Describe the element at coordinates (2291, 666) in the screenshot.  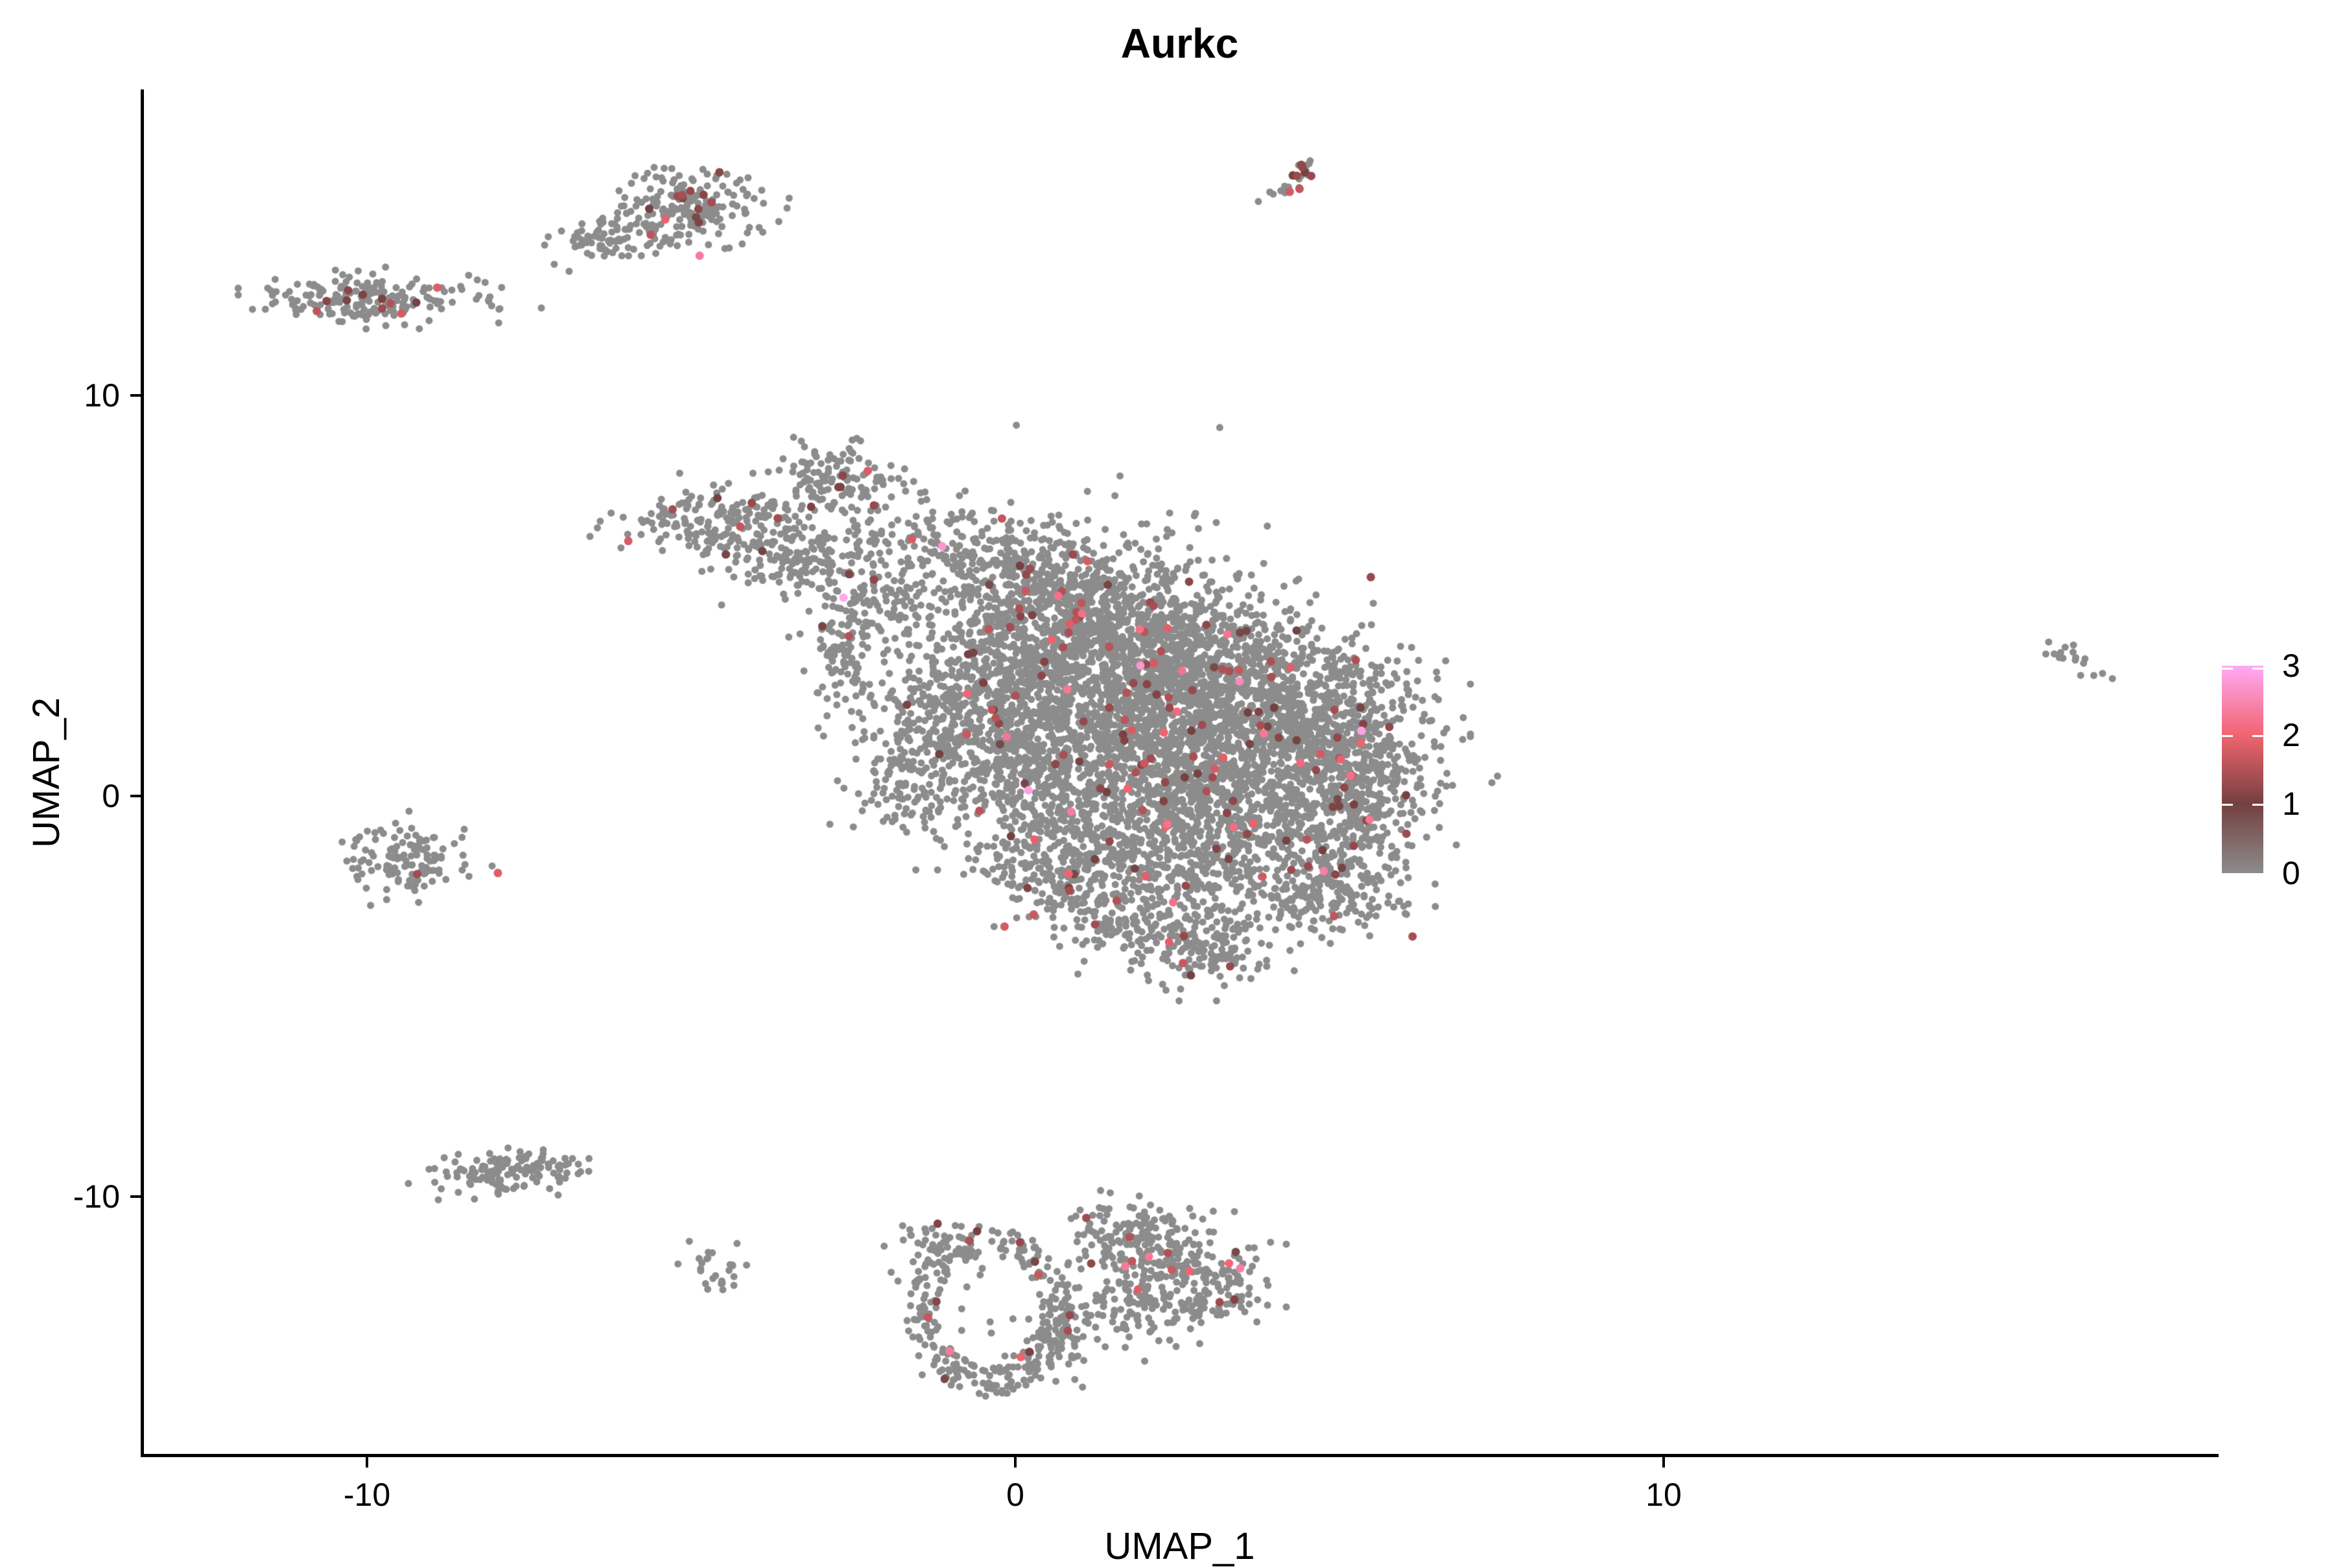
I see `colorbar-tick-label: 3` at that location.